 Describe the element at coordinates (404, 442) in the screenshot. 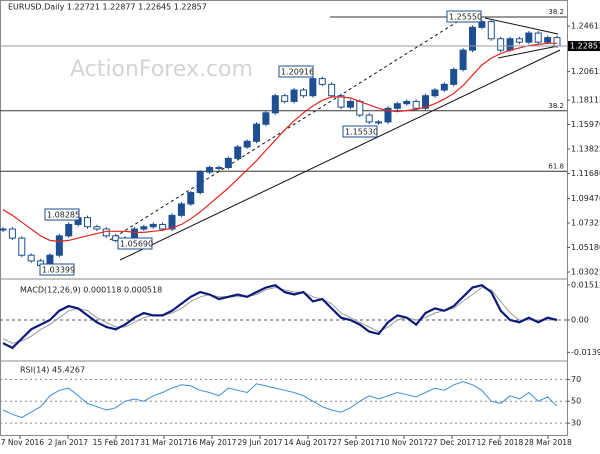

I see `x-tick-label: 10 Nov 2017` at that location.